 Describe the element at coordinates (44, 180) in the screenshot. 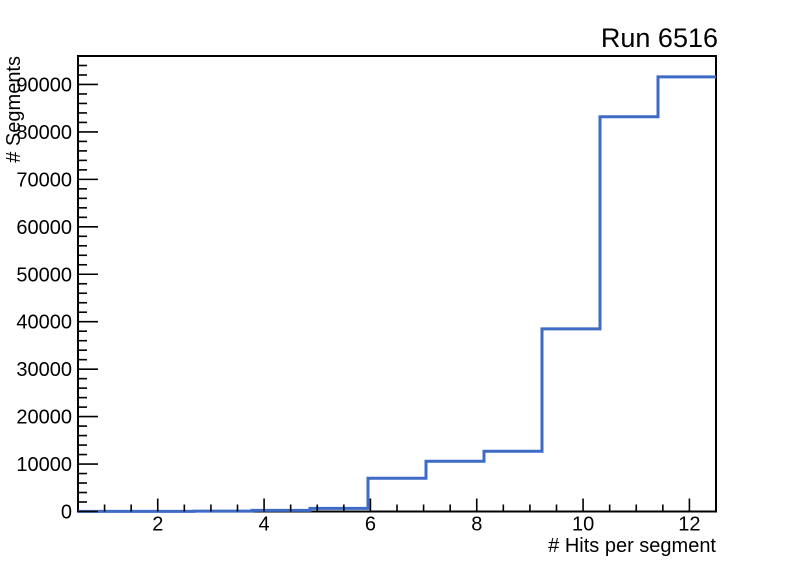

I see `y-tick-label: 70000` at that location.